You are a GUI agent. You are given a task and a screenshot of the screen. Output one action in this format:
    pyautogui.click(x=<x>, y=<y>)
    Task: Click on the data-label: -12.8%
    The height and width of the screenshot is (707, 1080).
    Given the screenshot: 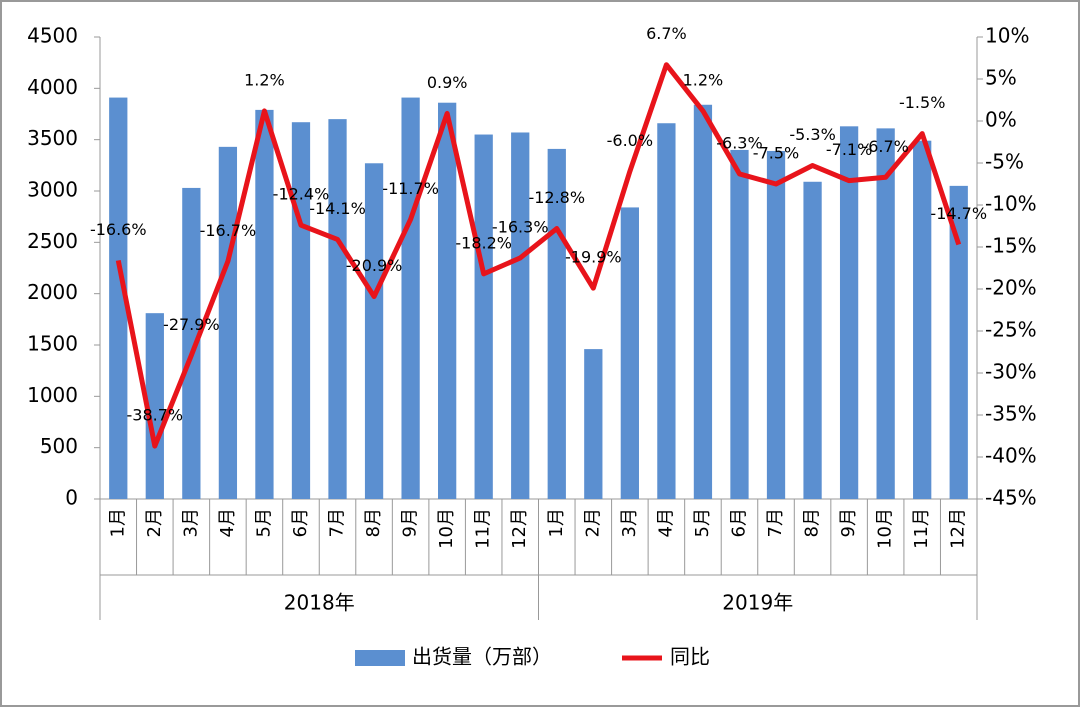 What is the action you would take?
    pyautogui.click(x=556, y=197)
    